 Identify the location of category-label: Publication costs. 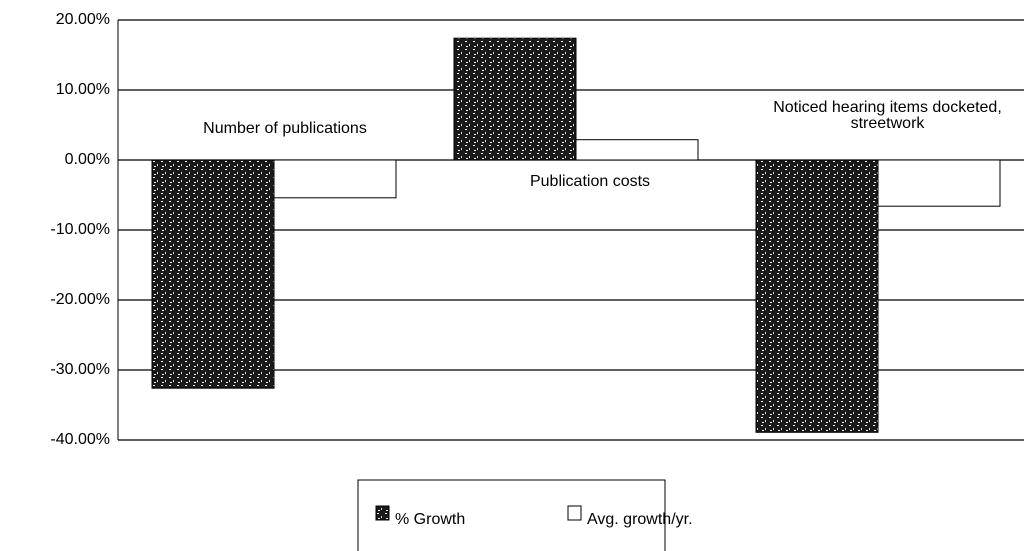
(590, 182).